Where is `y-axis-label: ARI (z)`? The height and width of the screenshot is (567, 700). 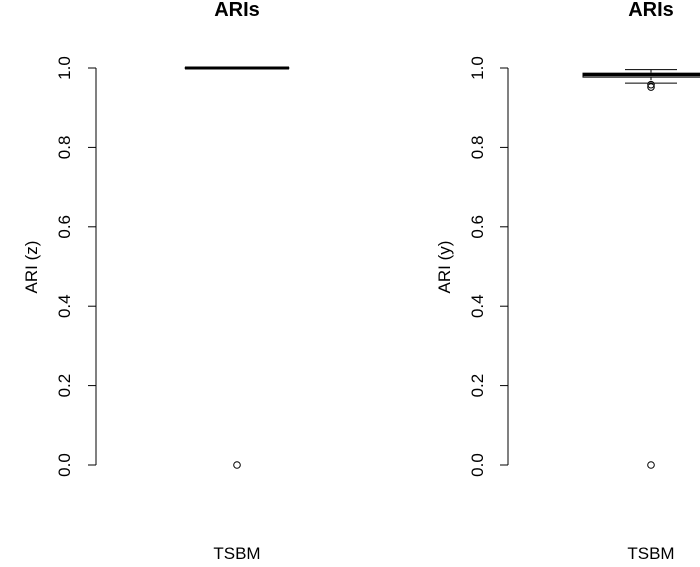 y-axis-label: ARI (z) is located at coordinates (31, 267).